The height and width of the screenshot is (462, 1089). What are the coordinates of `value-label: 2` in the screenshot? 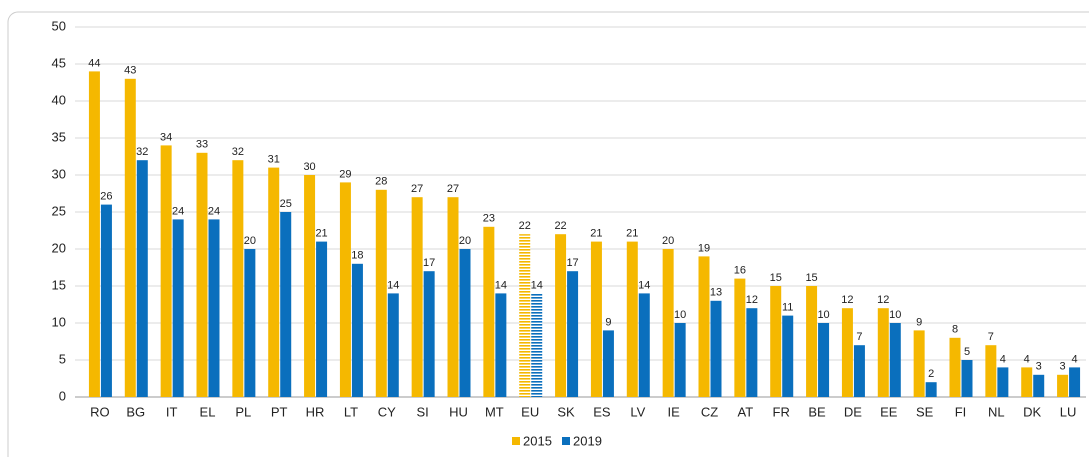 It's located at (931, 374).